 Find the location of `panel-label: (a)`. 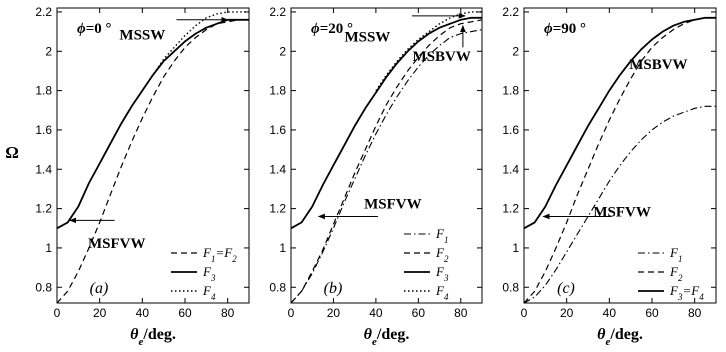

panel-label: (a) is located at coordinates (99, 288).